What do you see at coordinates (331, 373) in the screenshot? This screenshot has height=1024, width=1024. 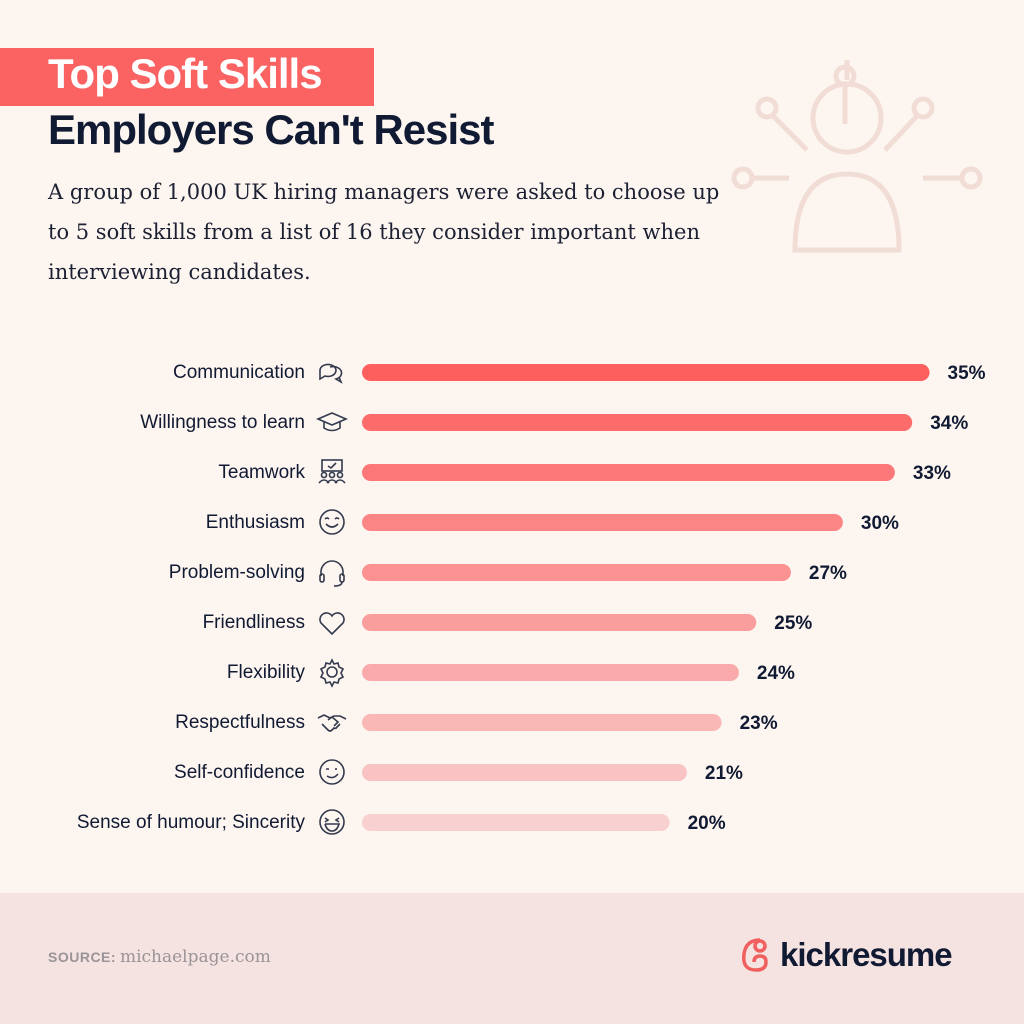 I see `speech-bubbles-icon` at bounding box center [331, 373].